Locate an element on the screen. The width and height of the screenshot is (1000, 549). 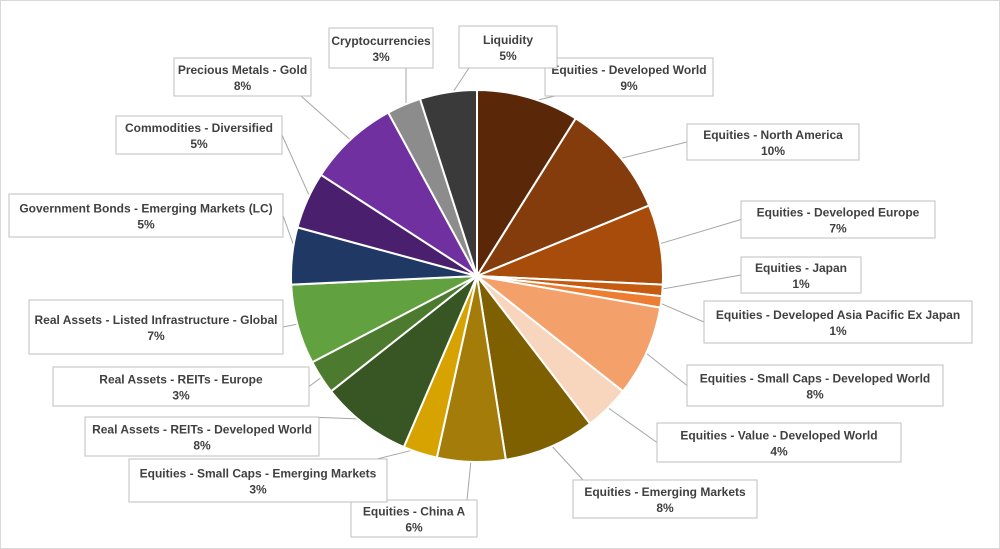
slice-label-equities-north-america: Equities - North America 10% is located at coordinates (773, 142).